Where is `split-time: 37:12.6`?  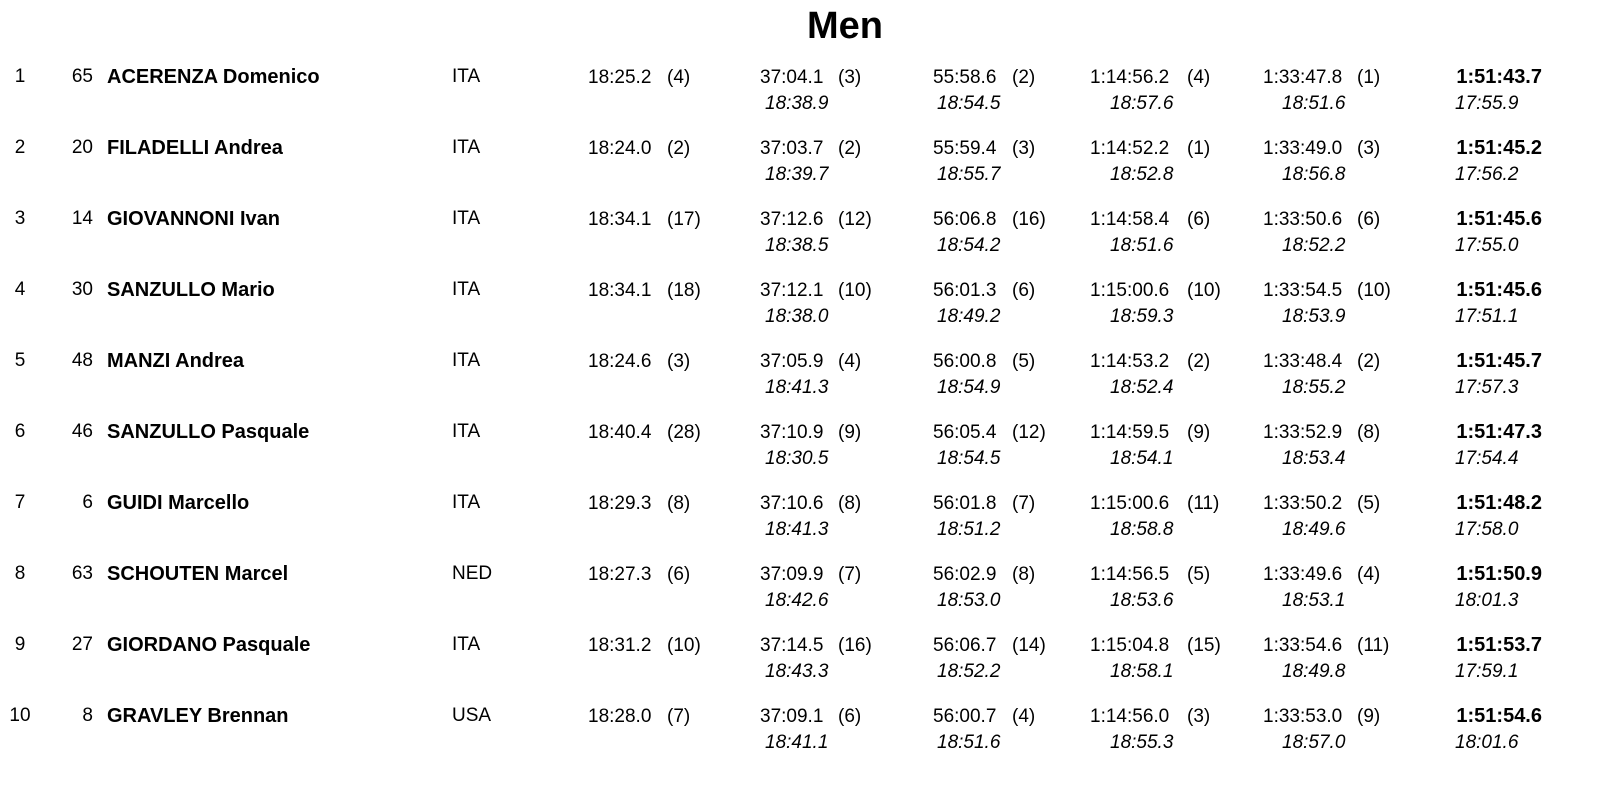 split-time: 37:12.6 is located at coordinates (792, 219).